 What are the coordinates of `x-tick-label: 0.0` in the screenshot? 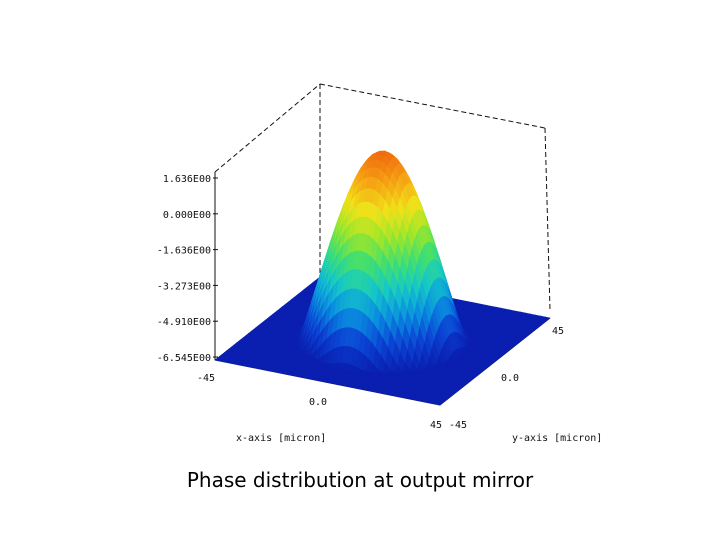 It's located at (318, 402).